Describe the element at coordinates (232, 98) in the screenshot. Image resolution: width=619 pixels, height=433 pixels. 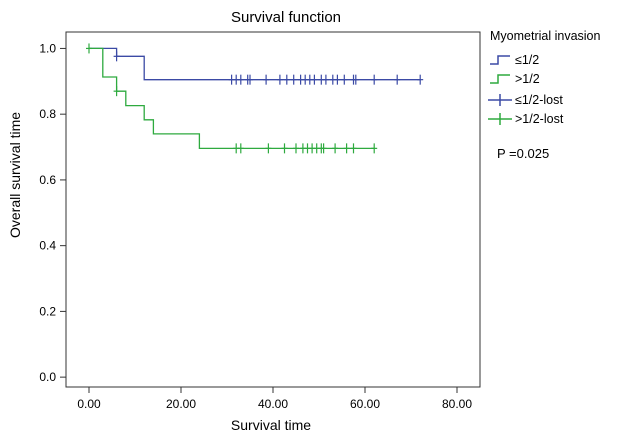
I see `survival-curve-gt-half` at that location.